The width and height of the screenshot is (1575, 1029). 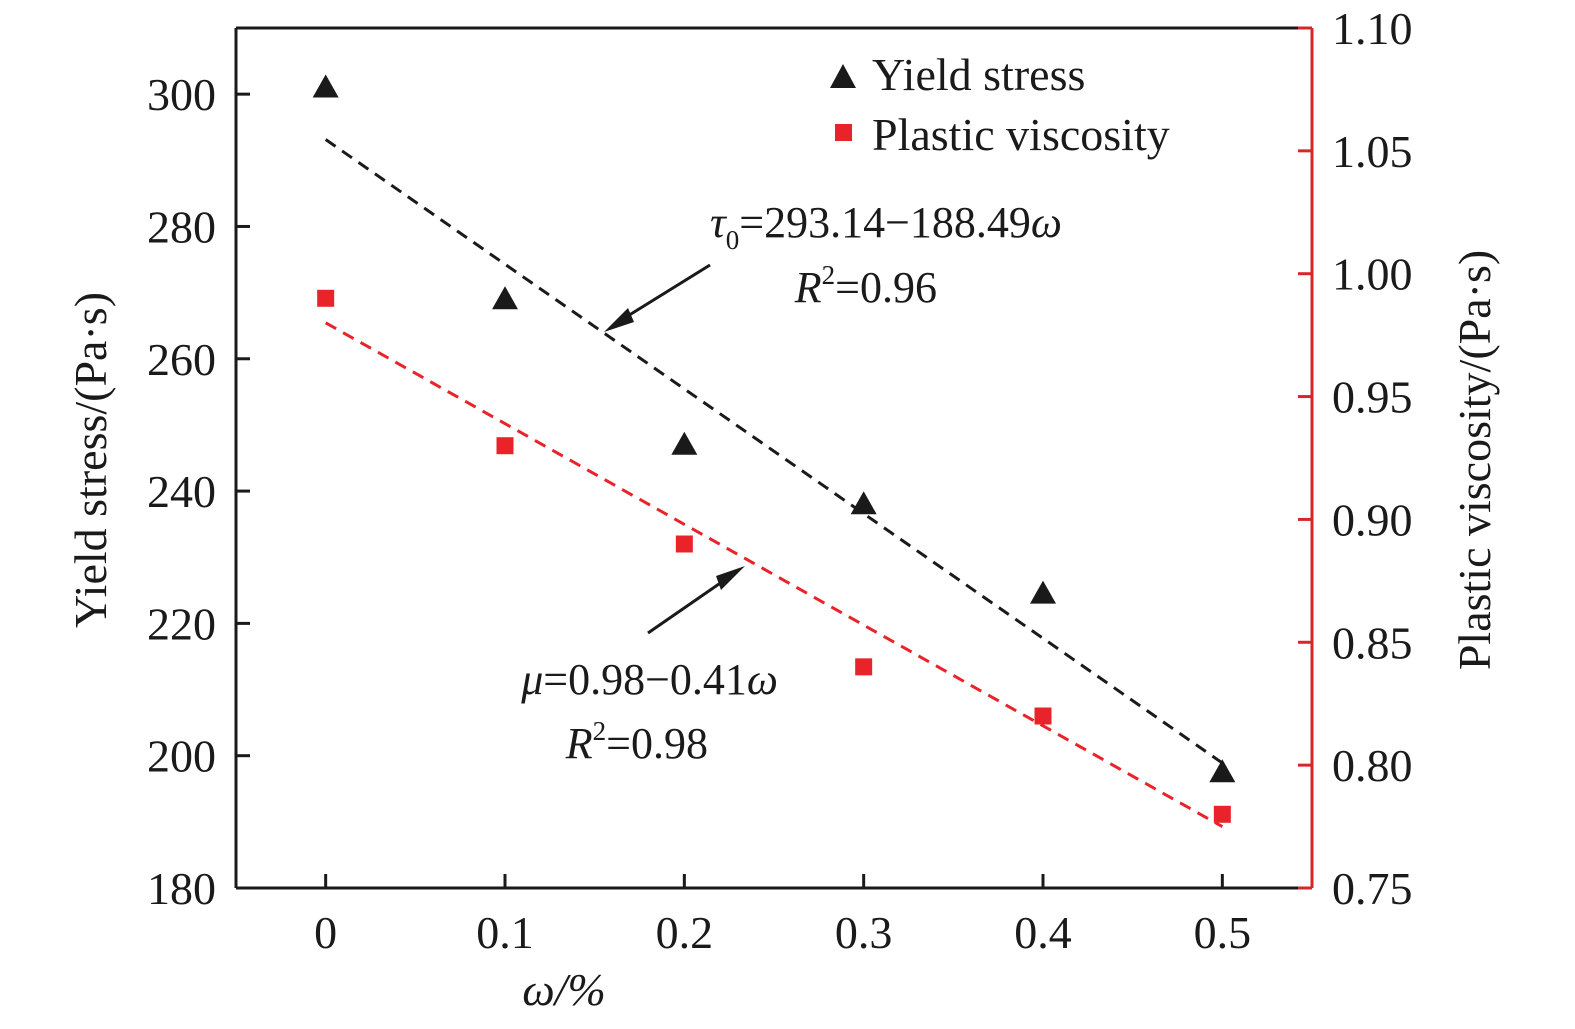 I want to click on y-right-tick-label: 0.90, so click(x=1372, y=519).